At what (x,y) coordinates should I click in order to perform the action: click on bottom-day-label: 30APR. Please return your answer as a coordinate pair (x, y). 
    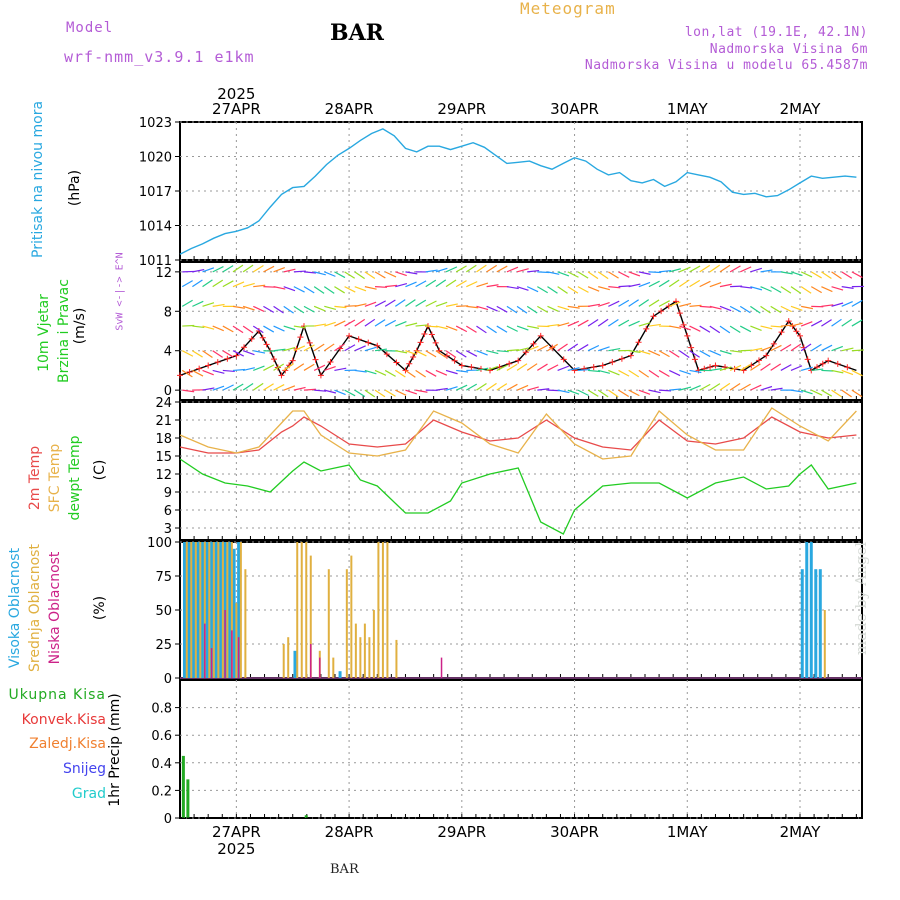
    Looking at the image, I should click on (574, 832).